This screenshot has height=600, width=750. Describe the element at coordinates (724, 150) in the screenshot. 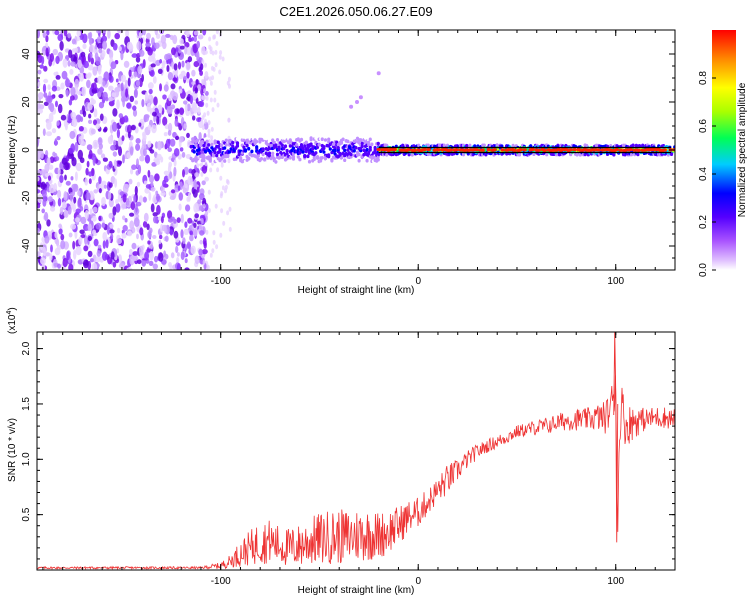

I see `colorbar-gradient` at that location.